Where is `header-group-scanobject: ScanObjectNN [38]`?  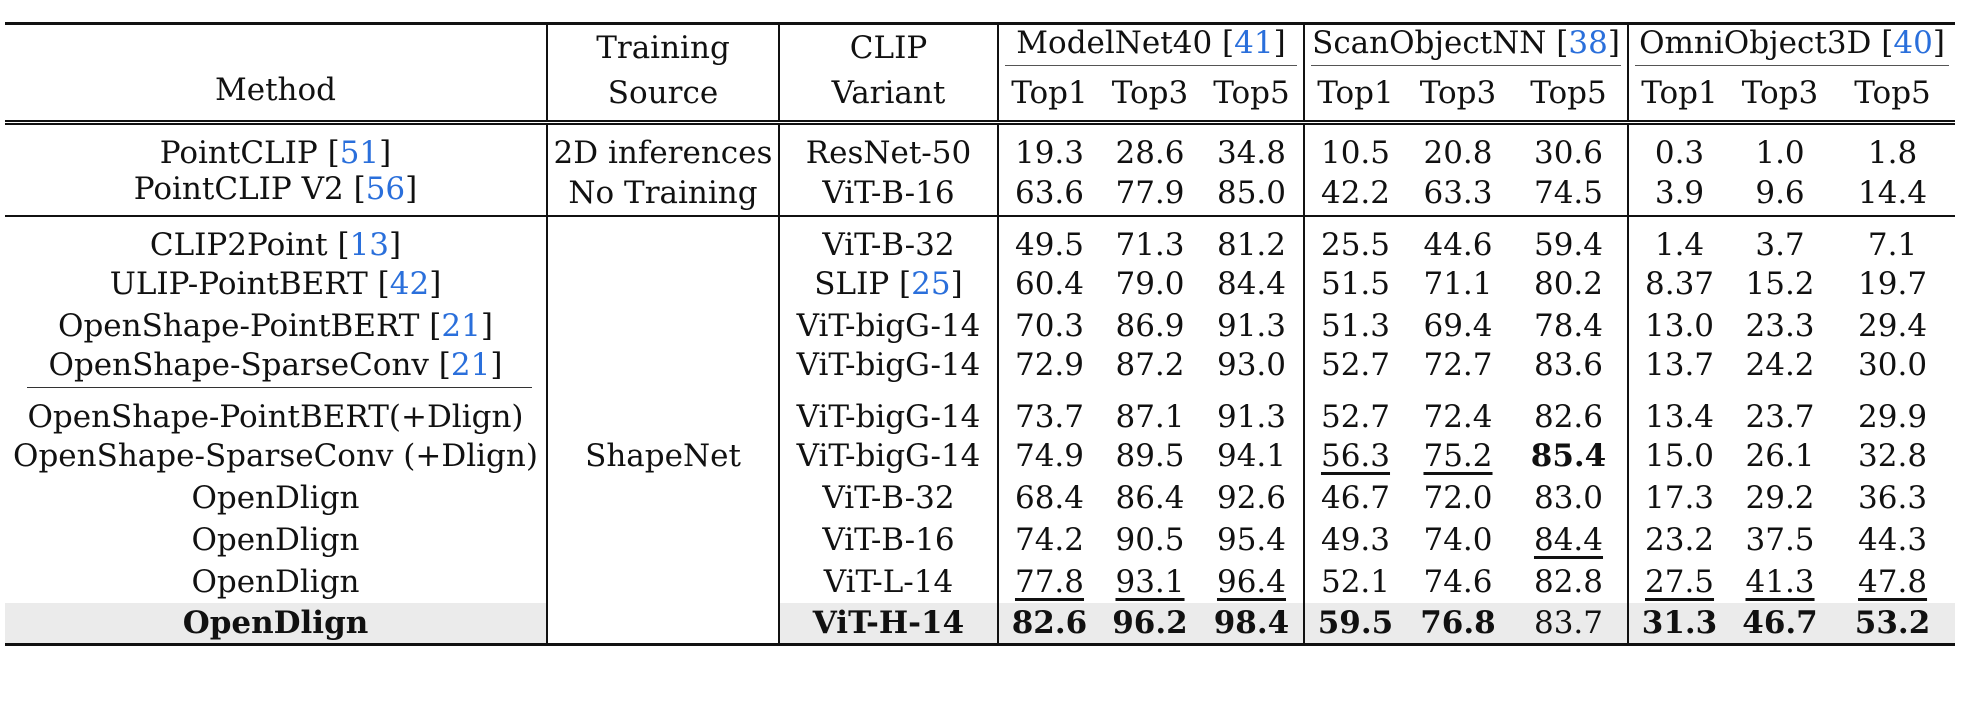
header-group-scanobject: ScanObjectNN [38] is located at coordinates (1467, 44).